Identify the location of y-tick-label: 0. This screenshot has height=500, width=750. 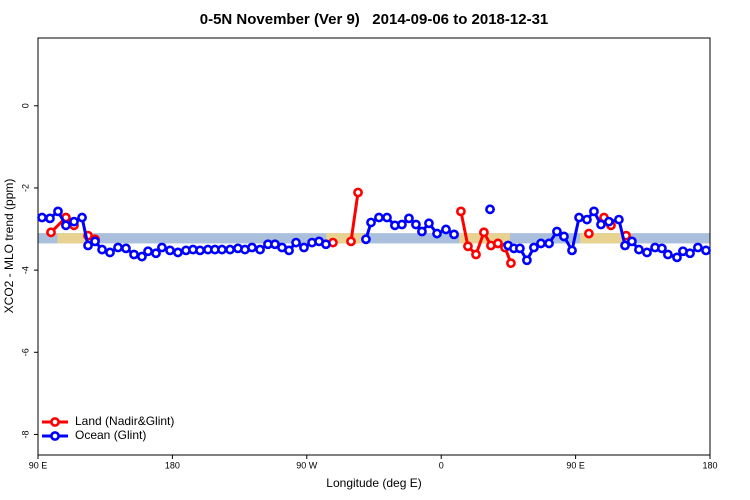
(25, 105).